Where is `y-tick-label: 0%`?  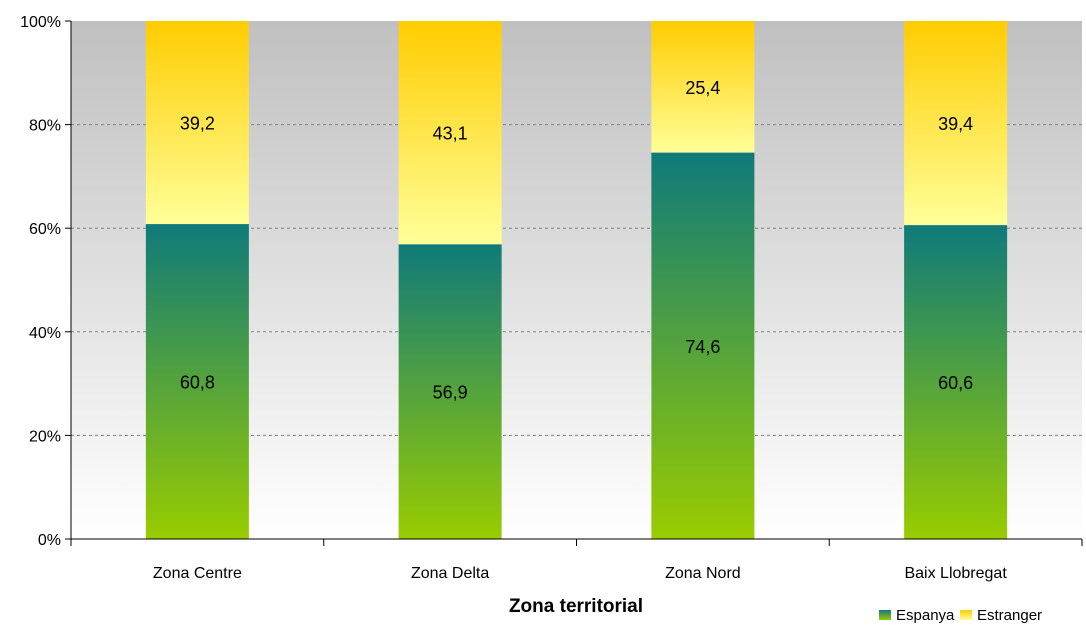
y-tick-label: 0% is located at coordinates (49, 540).